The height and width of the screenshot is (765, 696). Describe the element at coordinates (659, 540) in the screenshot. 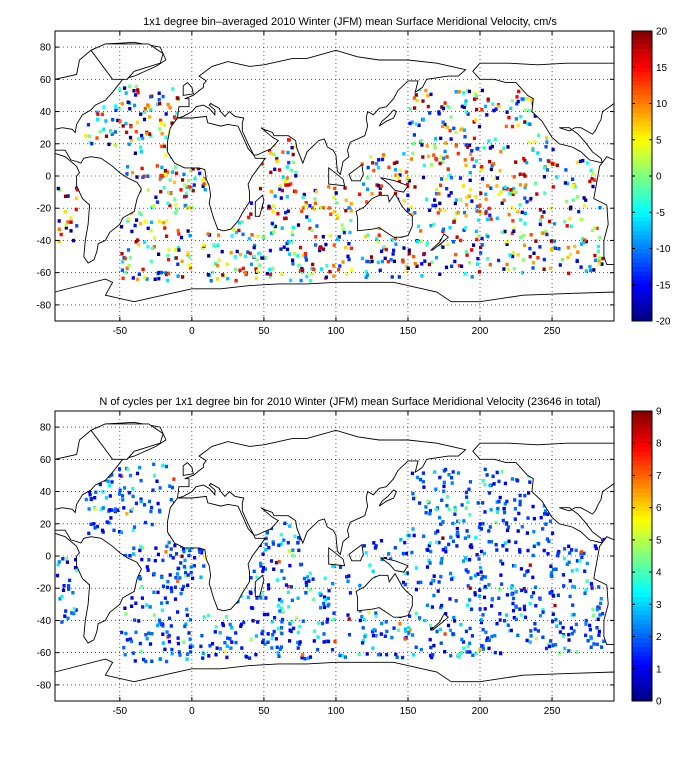

I see `colorbar-tick-label: 5` at that location.